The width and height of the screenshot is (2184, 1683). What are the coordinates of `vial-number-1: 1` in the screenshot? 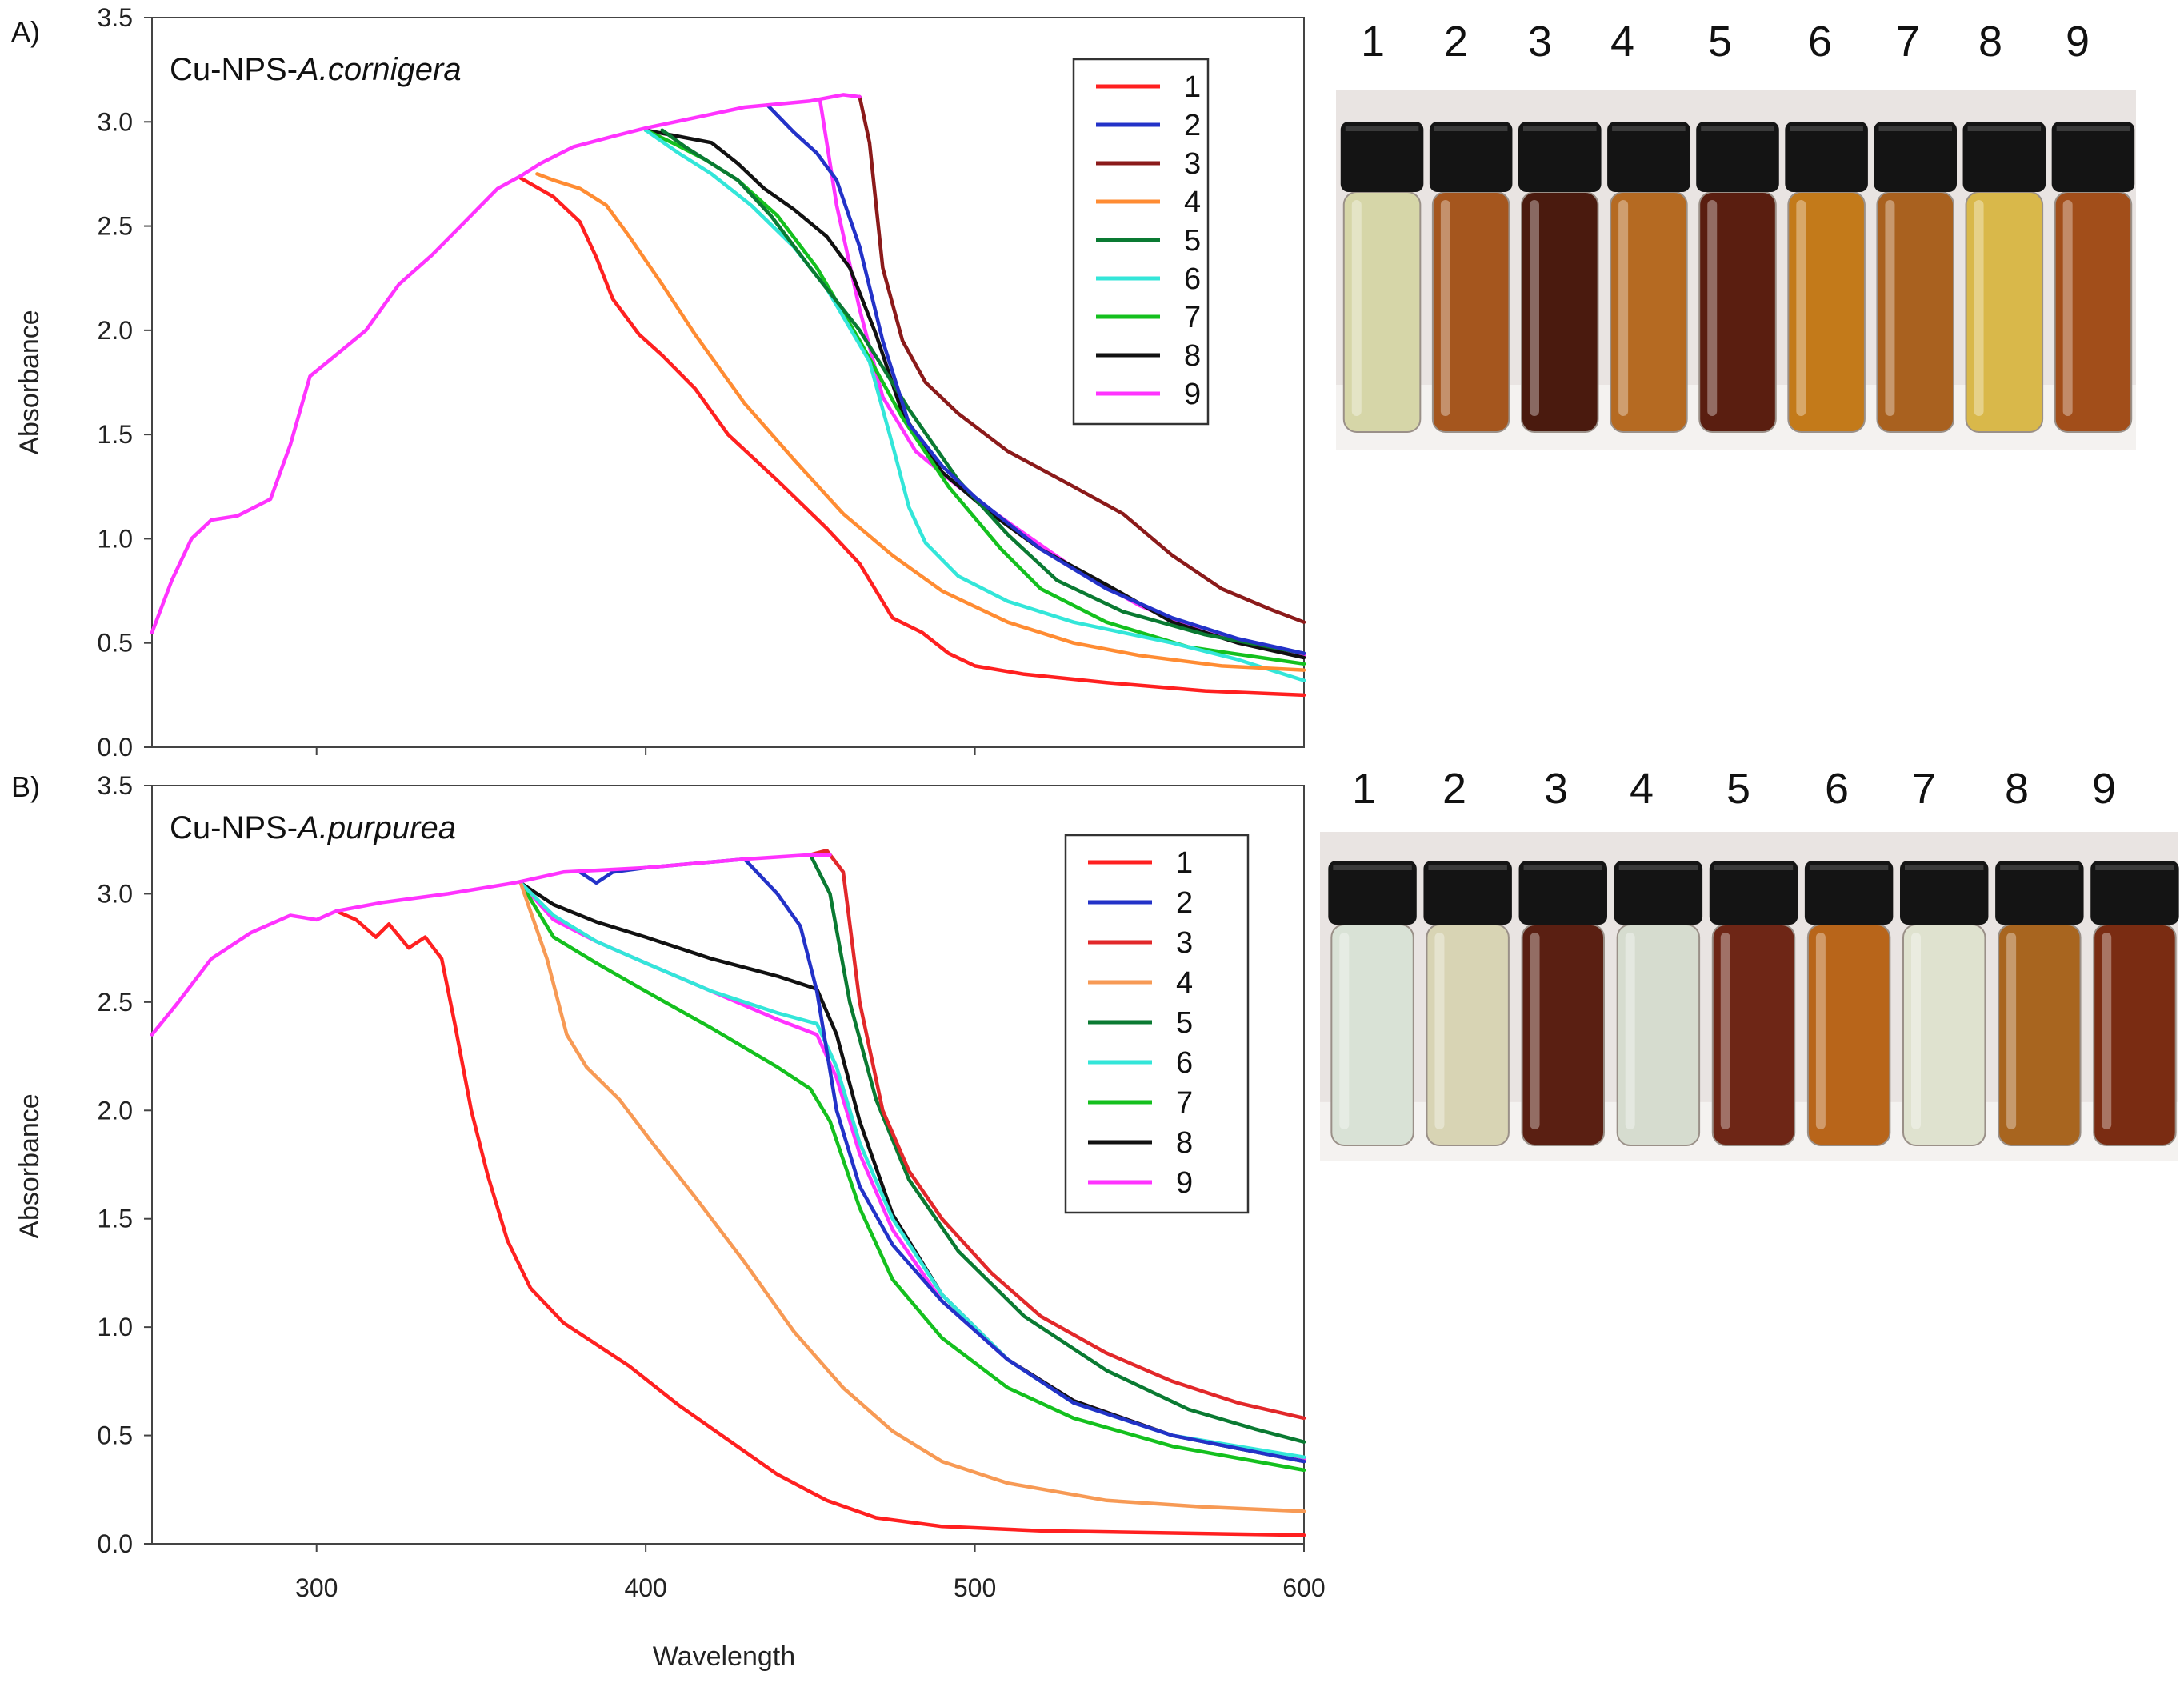 It's located at (1373, 42).